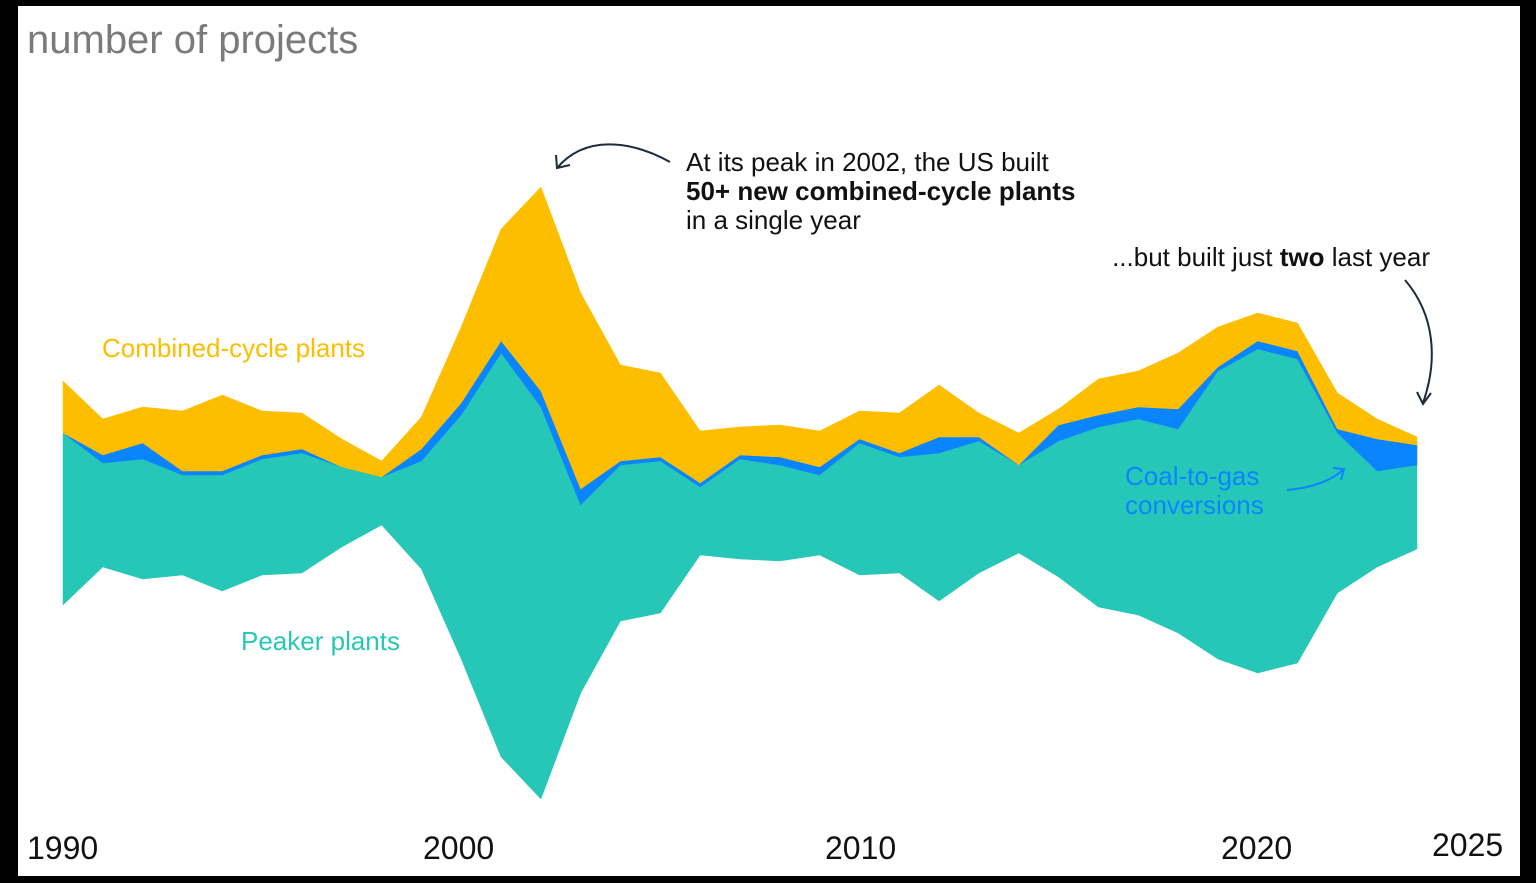 The width and height of the screenshot is (1536, 883). Describe the element at coordinates (1194, 505) in the screenshot. I see `legend-coal-line2: conversions` at that location.